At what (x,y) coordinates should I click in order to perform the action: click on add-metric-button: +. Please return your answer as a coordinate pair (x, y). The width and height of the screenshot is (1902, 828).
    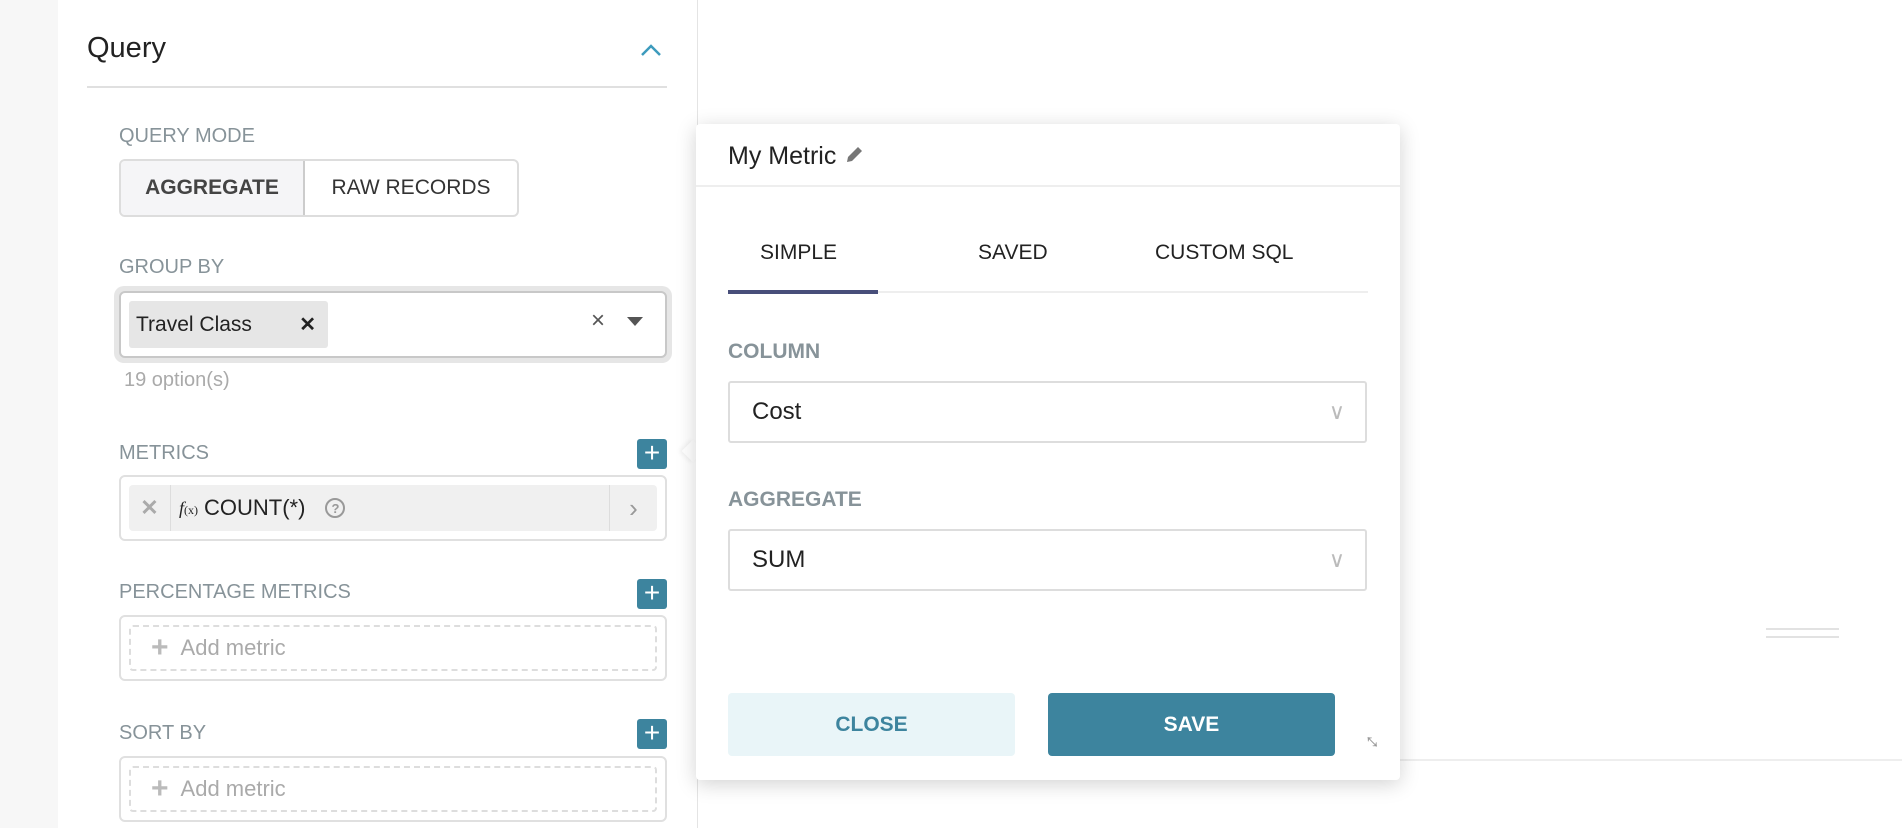
    Looking at the image, I should click on (652, 454).